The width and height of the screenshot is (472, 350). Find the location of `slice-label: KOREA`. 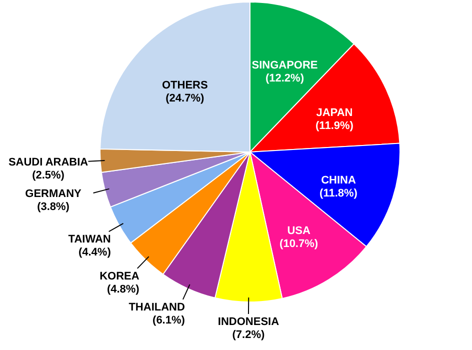

slice-label: KOREA is located at coordinates (120, 276).